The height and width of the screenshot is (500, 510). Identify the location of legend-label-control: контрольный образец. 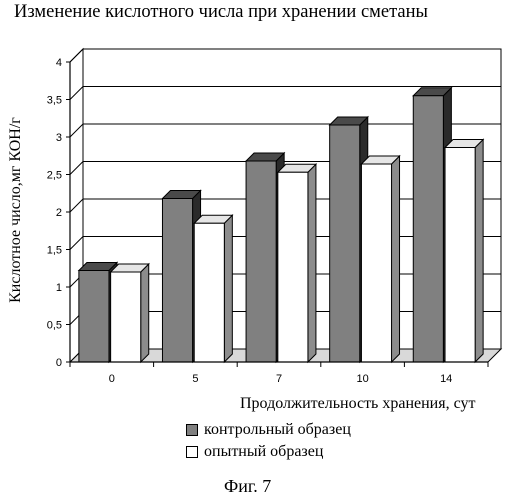
(277, 430).